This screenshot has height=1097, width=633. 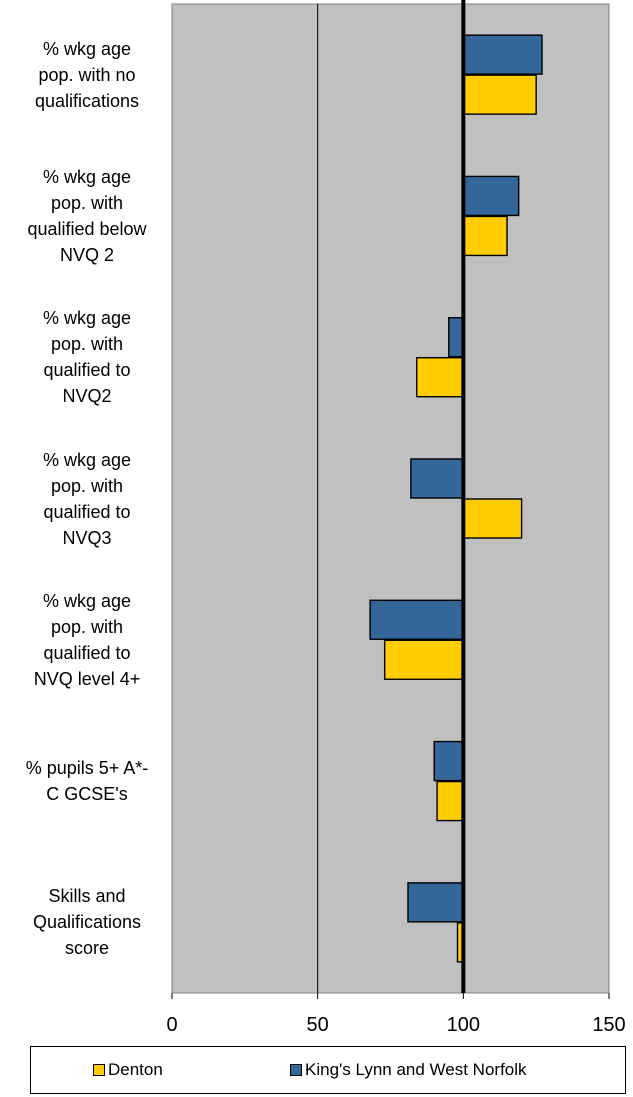 I want to click on category-label-line: NVQ 2, so click(x=87, y=254).